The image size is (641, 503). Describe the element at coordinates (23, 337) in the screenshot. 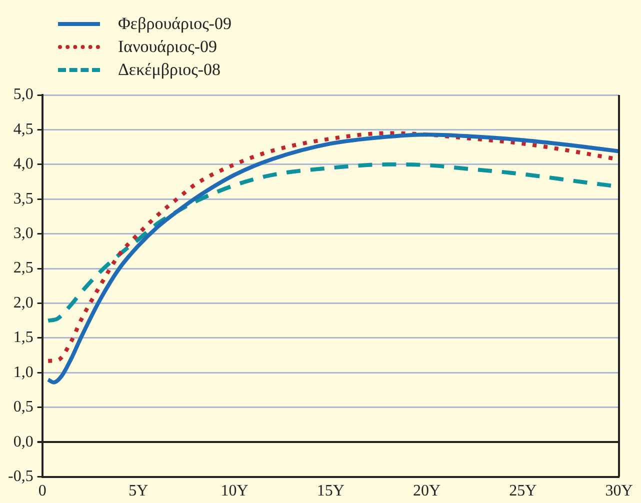

I see `y-tick-label: 1,5` at that location.